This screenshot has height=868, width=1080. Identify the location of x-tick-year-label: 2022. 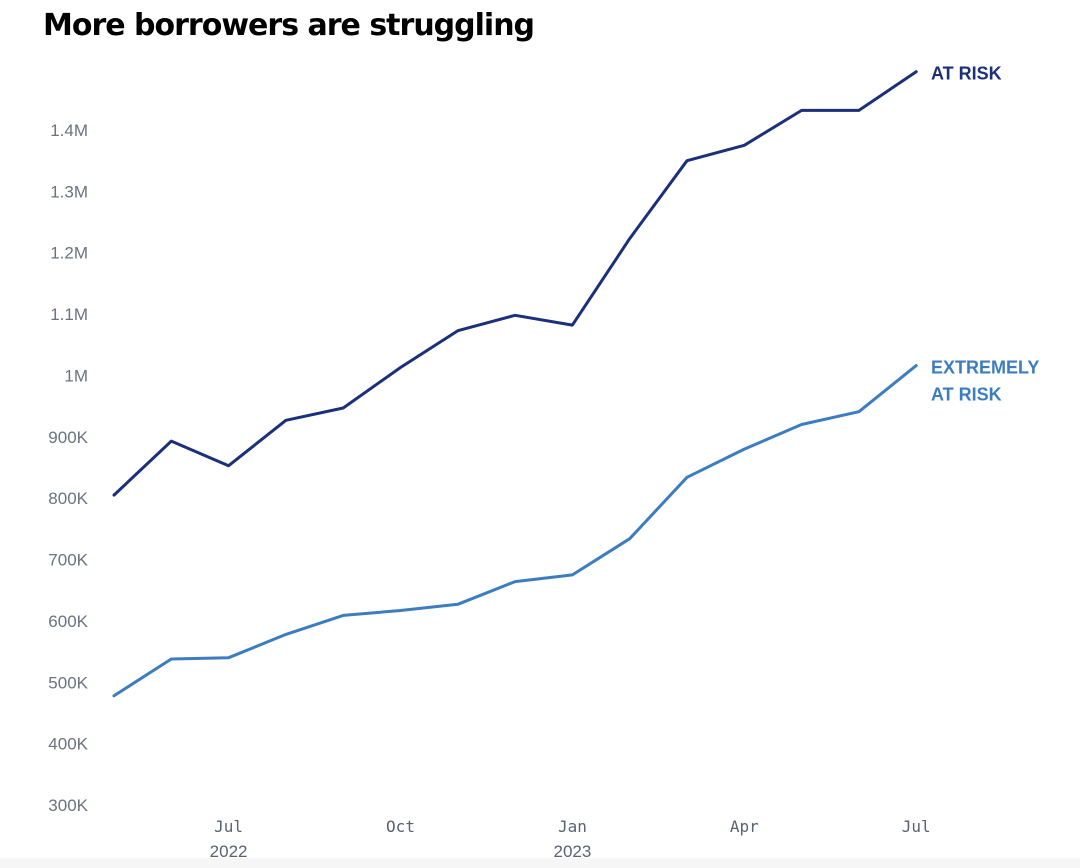
(229, 851).